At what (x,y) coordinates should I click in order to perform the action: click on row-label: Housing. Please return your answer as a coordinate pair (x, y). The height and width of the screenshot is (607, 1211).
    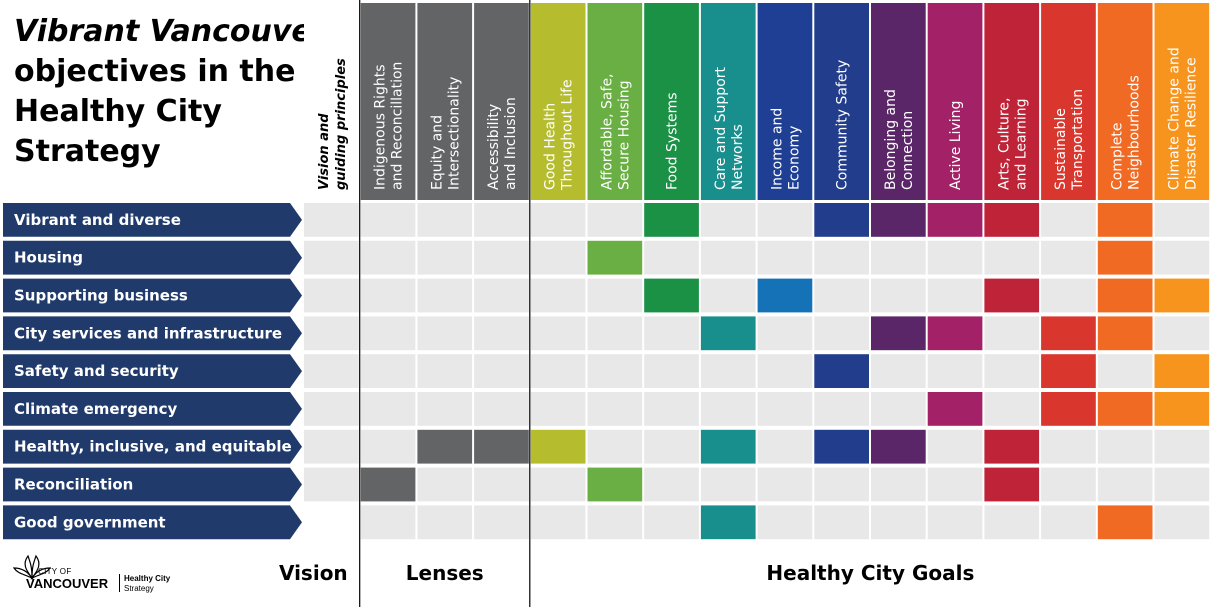
    Looking at the image, I should click on (48, 258).